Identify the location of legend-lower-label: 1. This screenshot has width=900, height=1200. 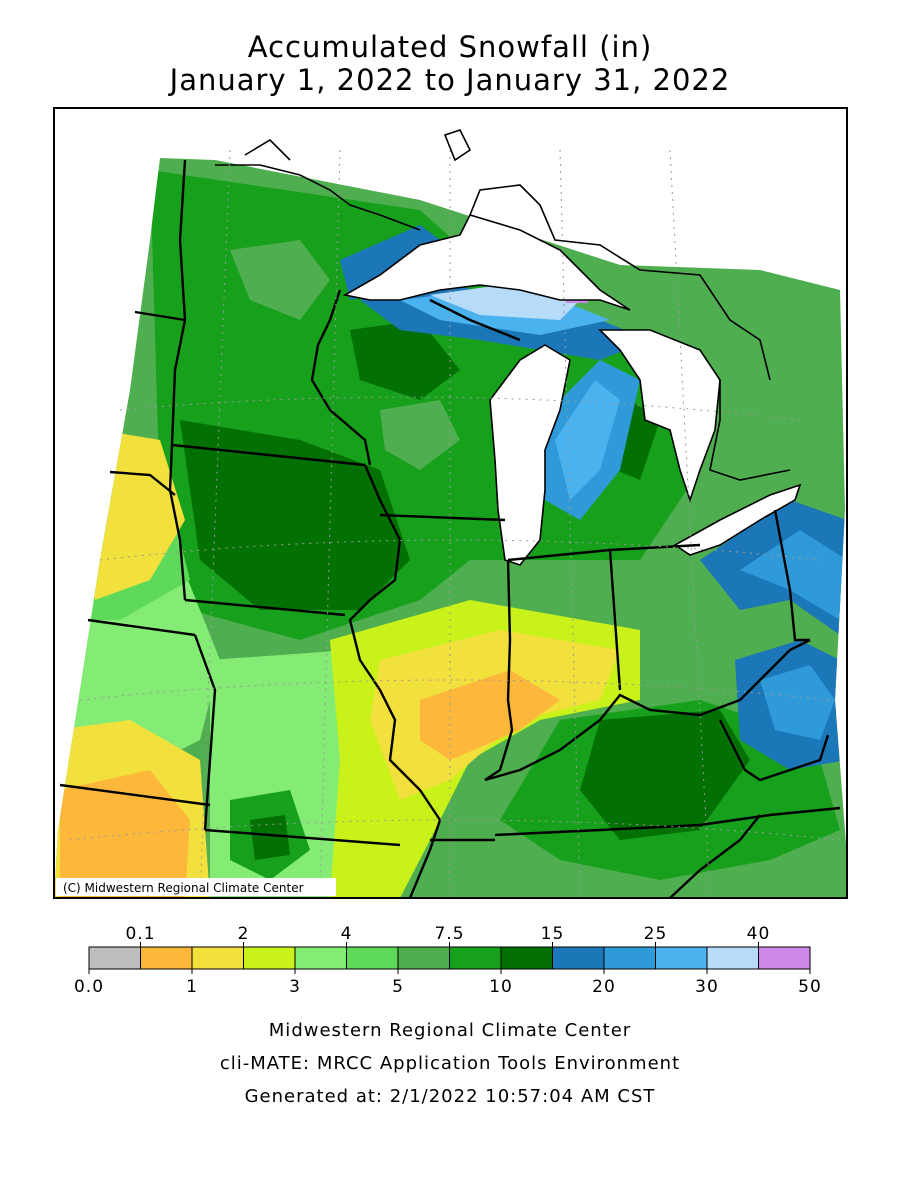
(192, 987).